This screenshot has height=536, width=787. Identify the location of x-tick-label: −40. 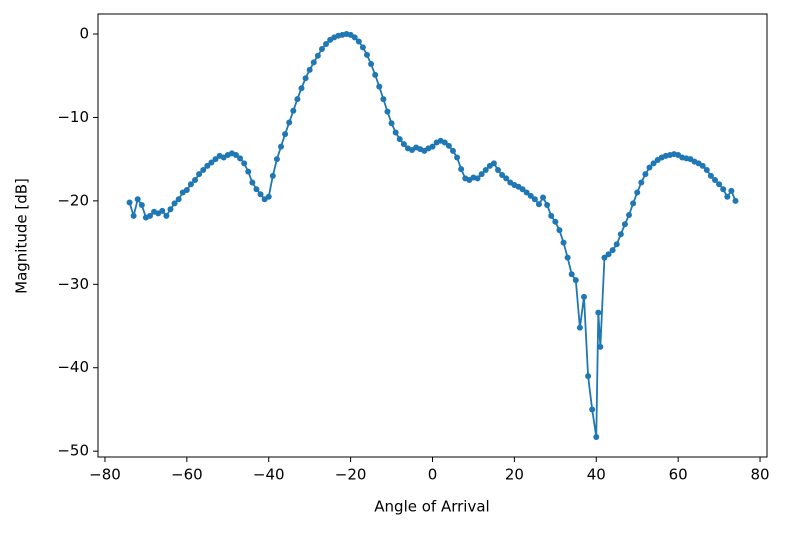
(269, 475).